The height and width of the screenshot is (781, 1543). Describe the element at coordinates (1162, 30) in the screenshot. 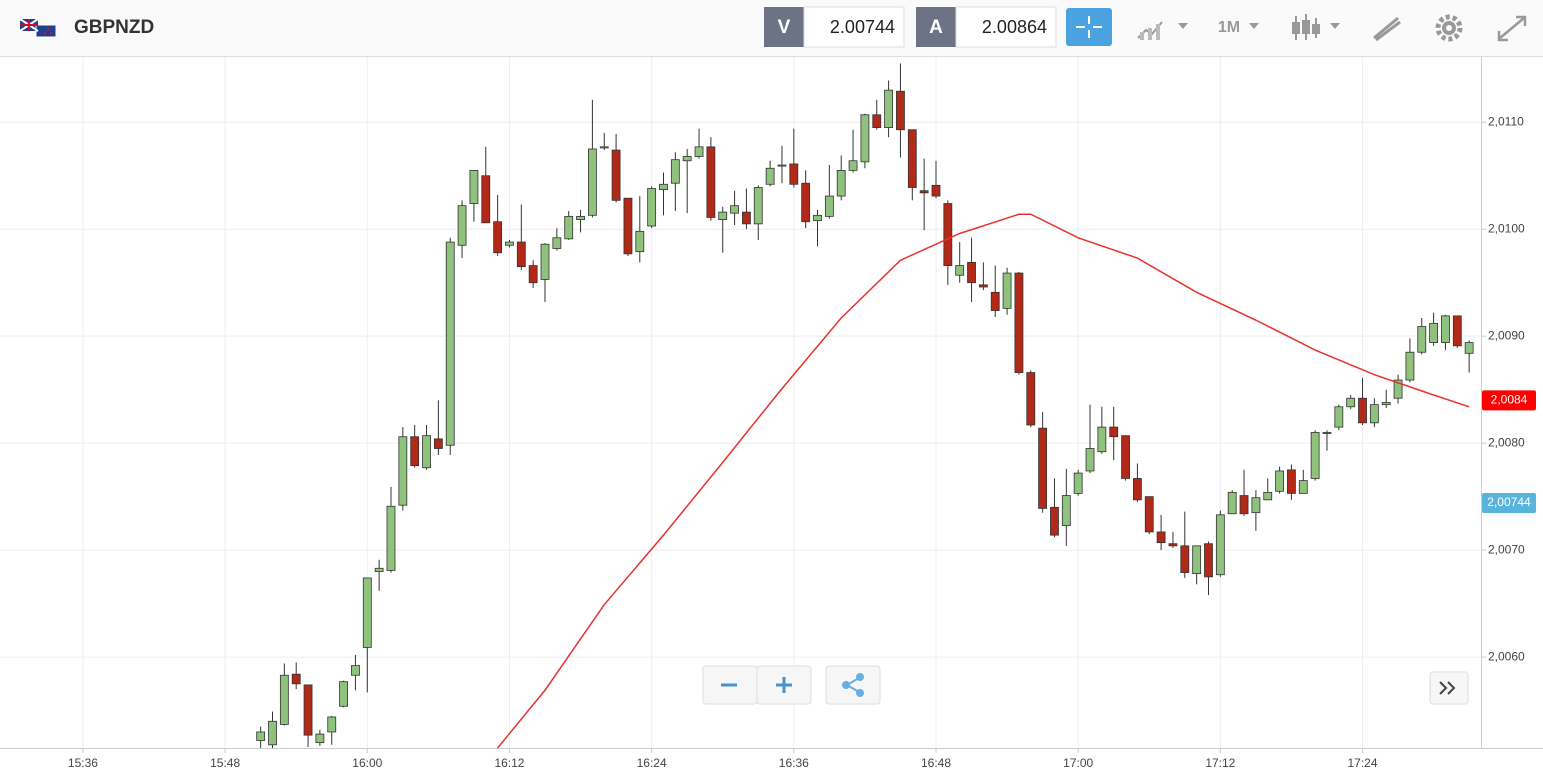

I see `chart-type-button` at that location.